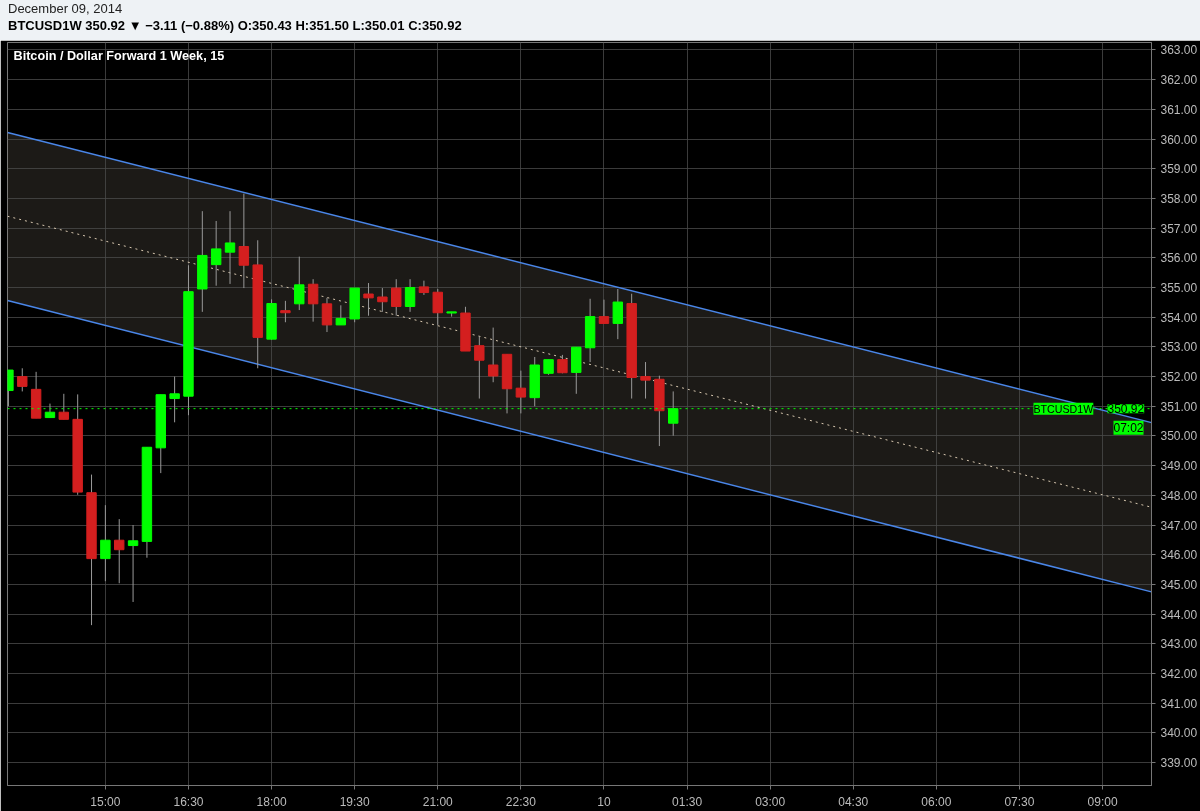 Image resolution: width=1200 pixels, height=811 pixels. What do you see at coordinates (1179, 50) in the screenshot?
I see `y-tick-label: 363.00` at bounding box center [1179, 50].